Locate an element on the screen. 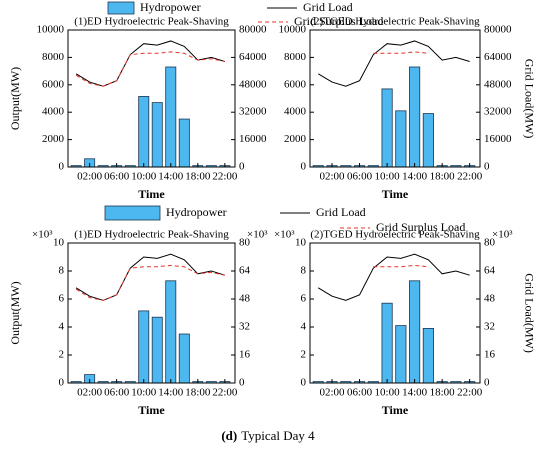  legend-label: Hydropower is located at coordinates (196, 212).